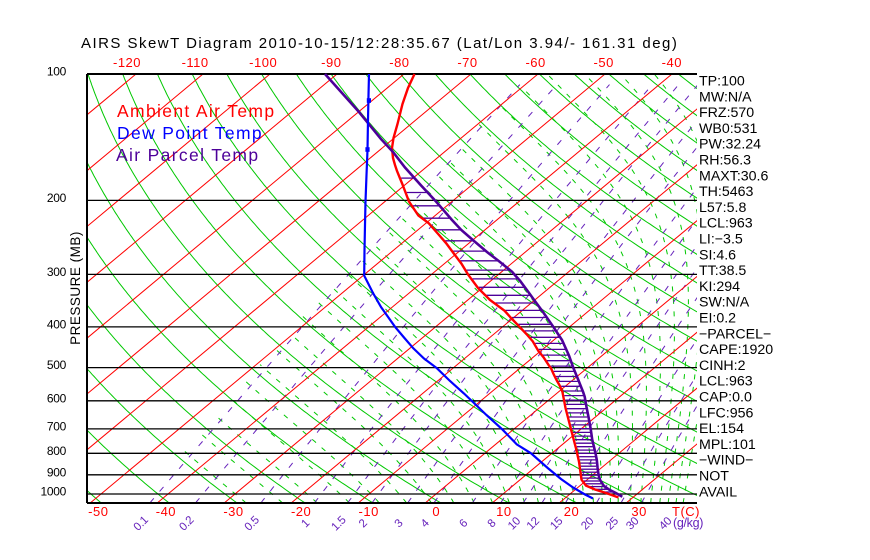  What do you see at coordinates (331, 62) in the screenshot?
I see `svg-text: -90` at bounding box center [331, 62].